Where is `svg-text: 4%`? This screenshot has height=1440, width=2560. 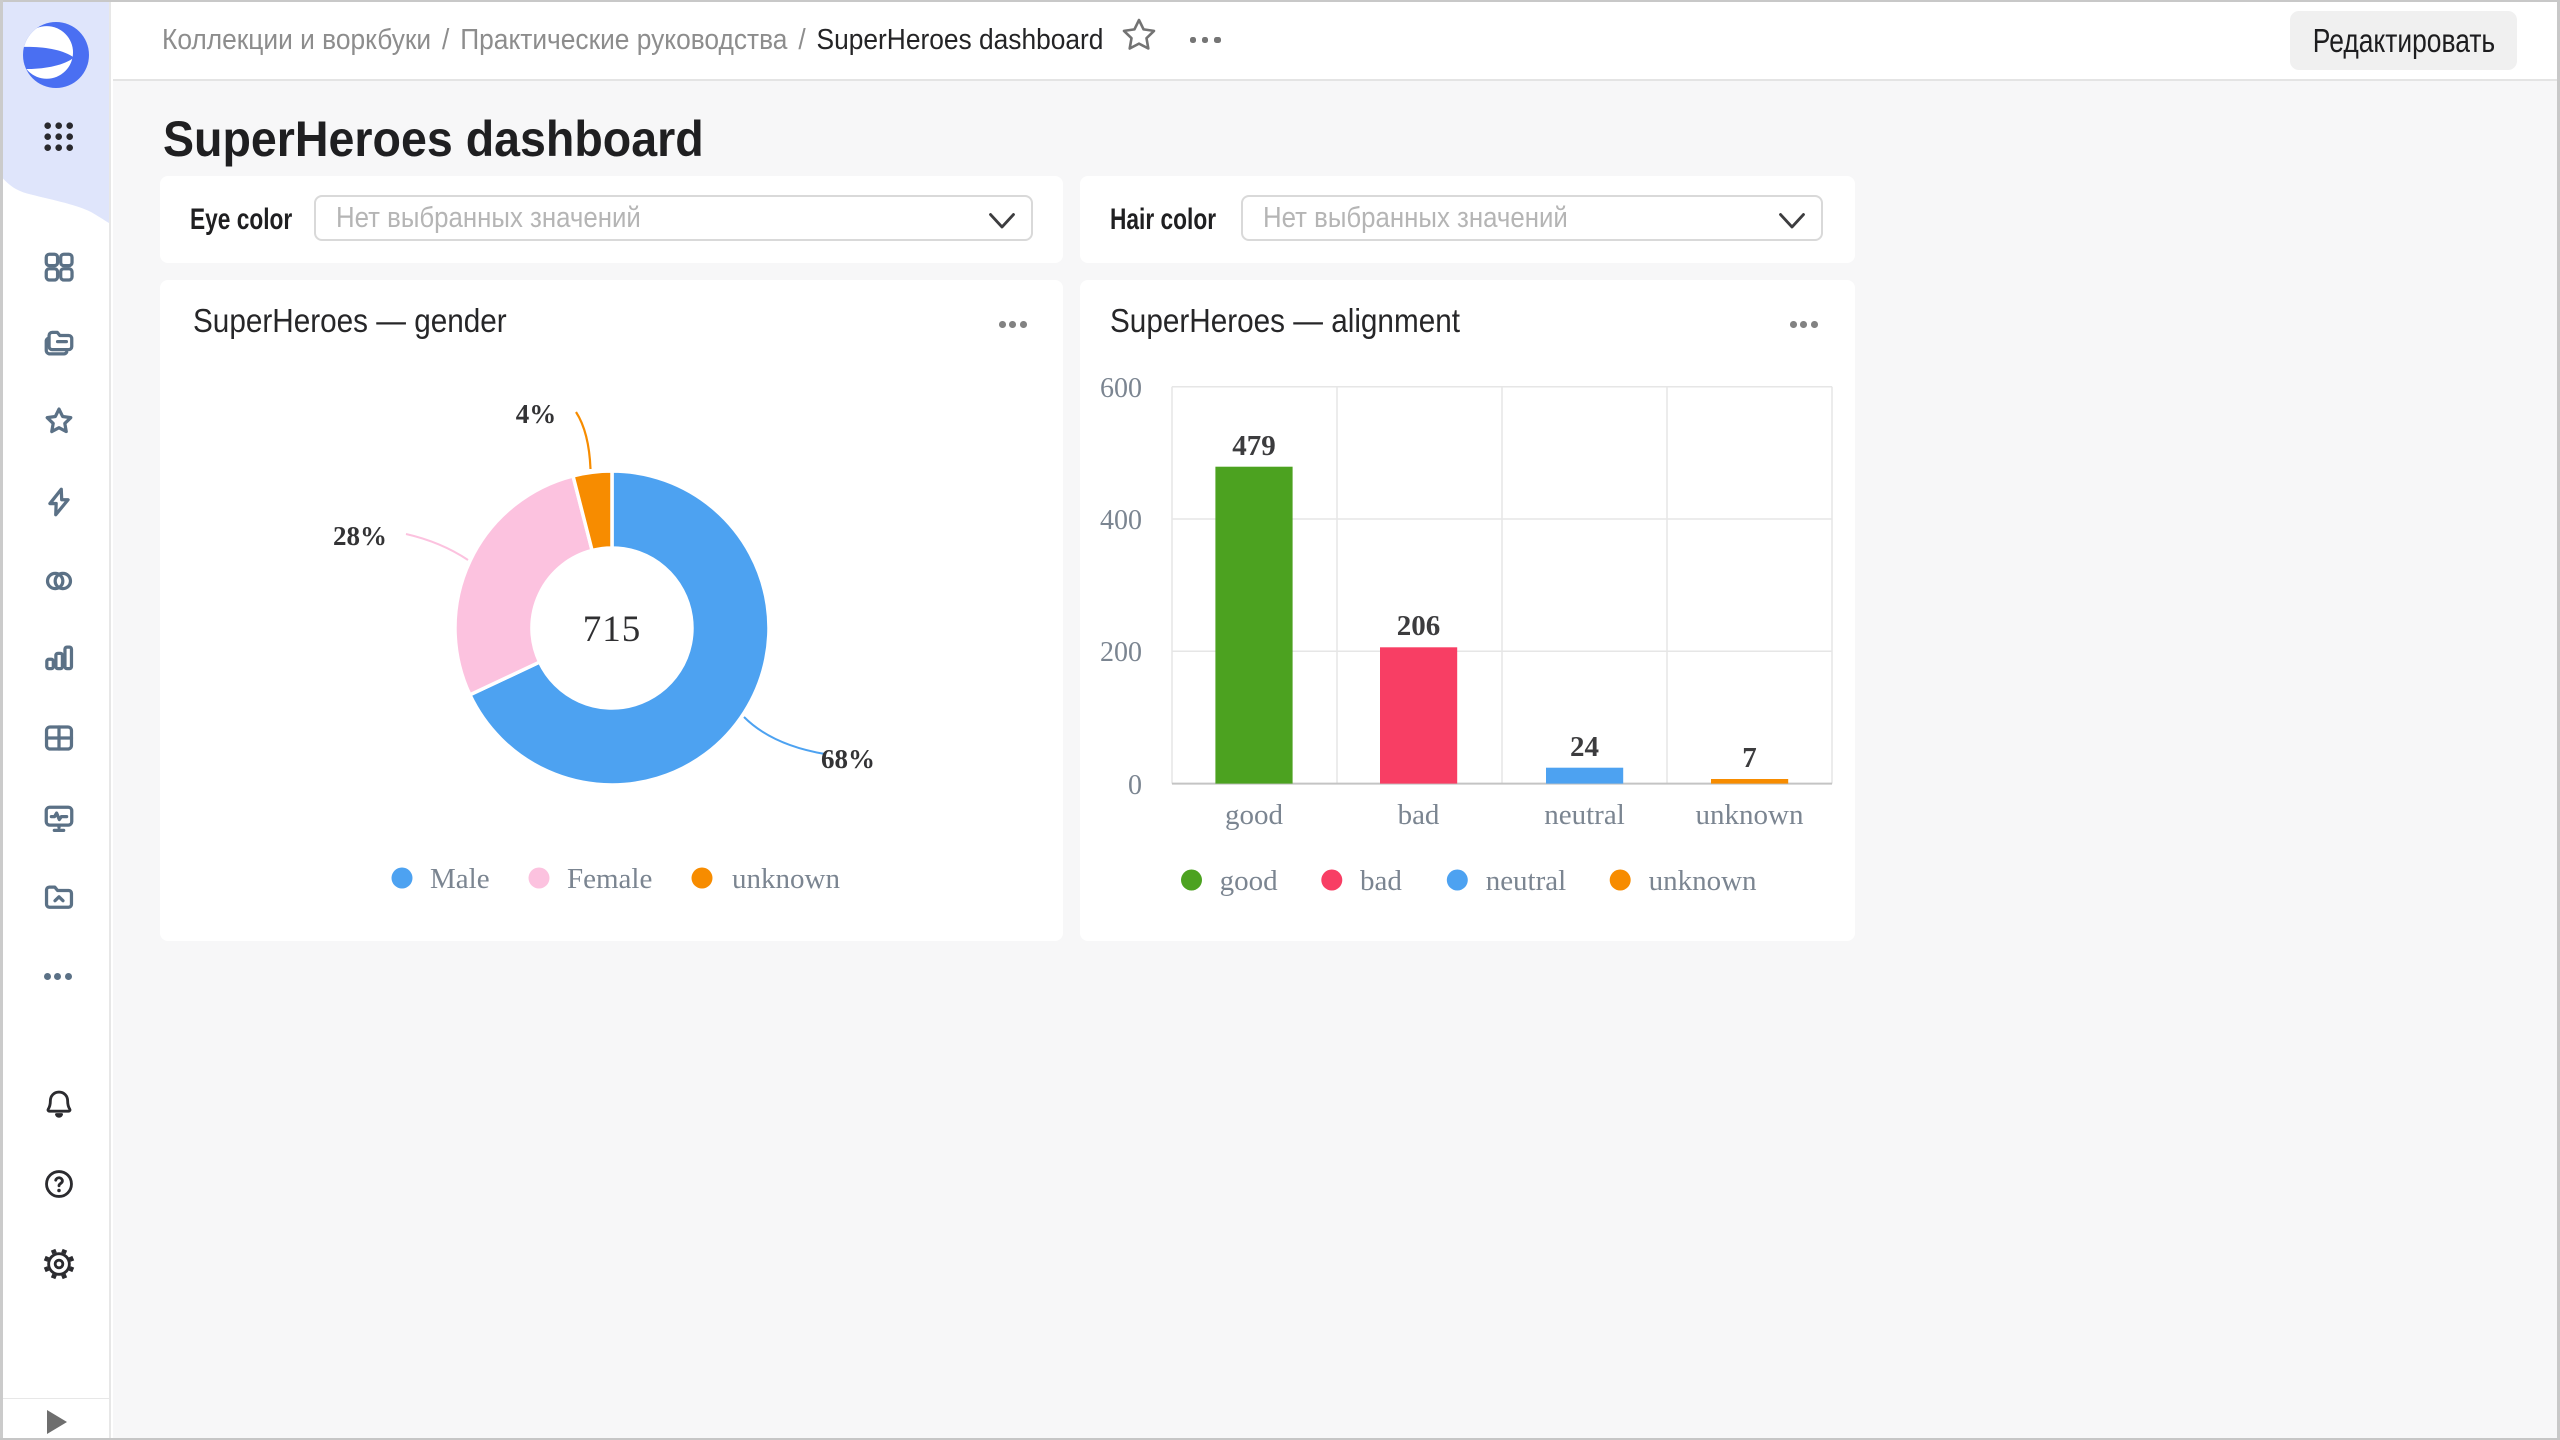 svg-text: 4% is located at coordinates (536, 414).